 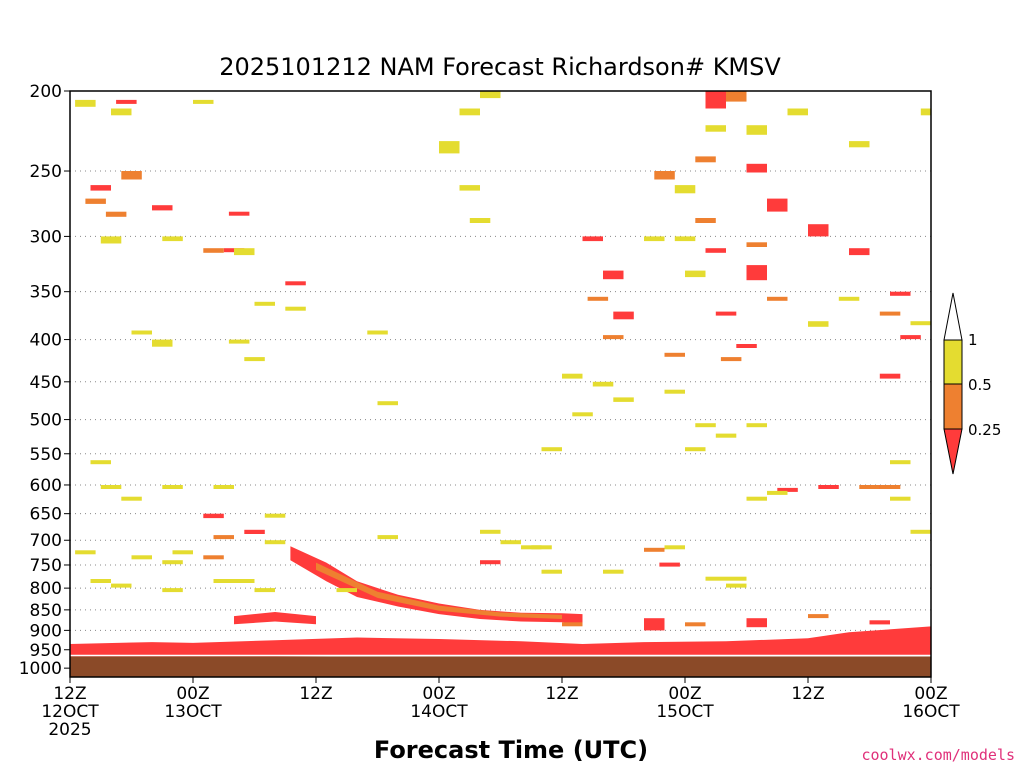 What do you see at coordinates (972, 383) in the screenshot?
I see `legend: 1 0.5 0.25` at bounding box center [972, 383].